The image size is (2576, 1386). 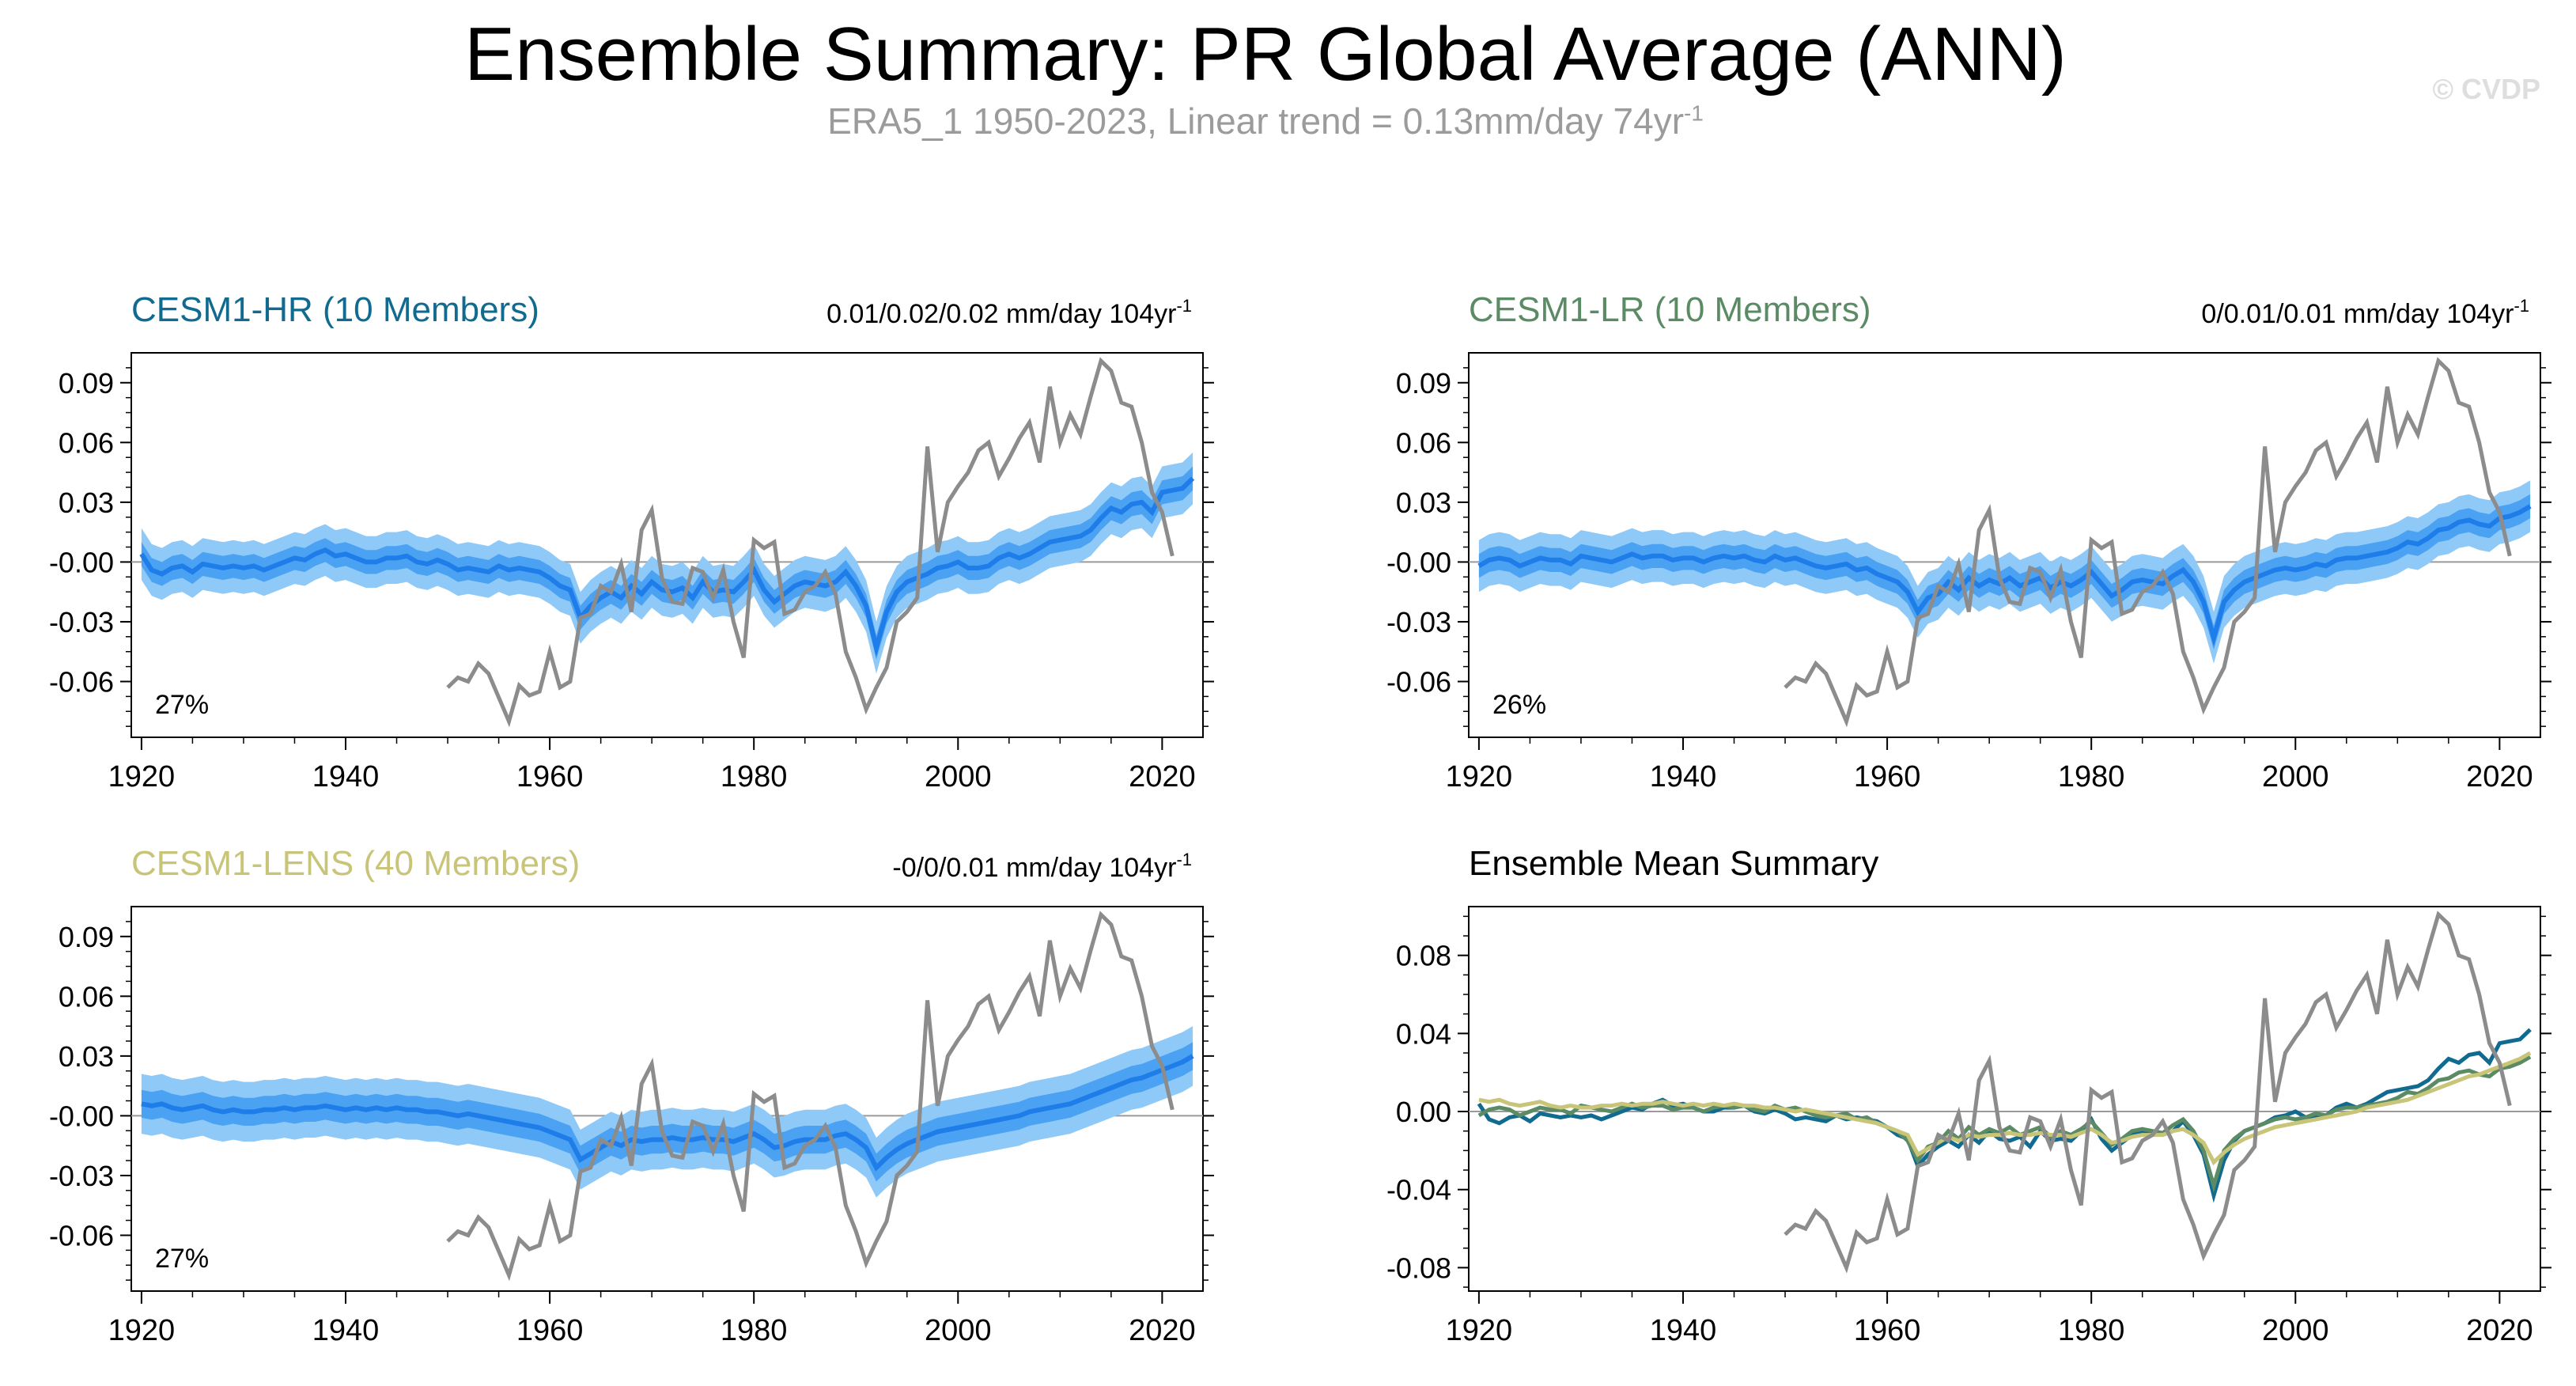 I want to click on y-tick-label: -0.08, so click(x=1418, y=1268).